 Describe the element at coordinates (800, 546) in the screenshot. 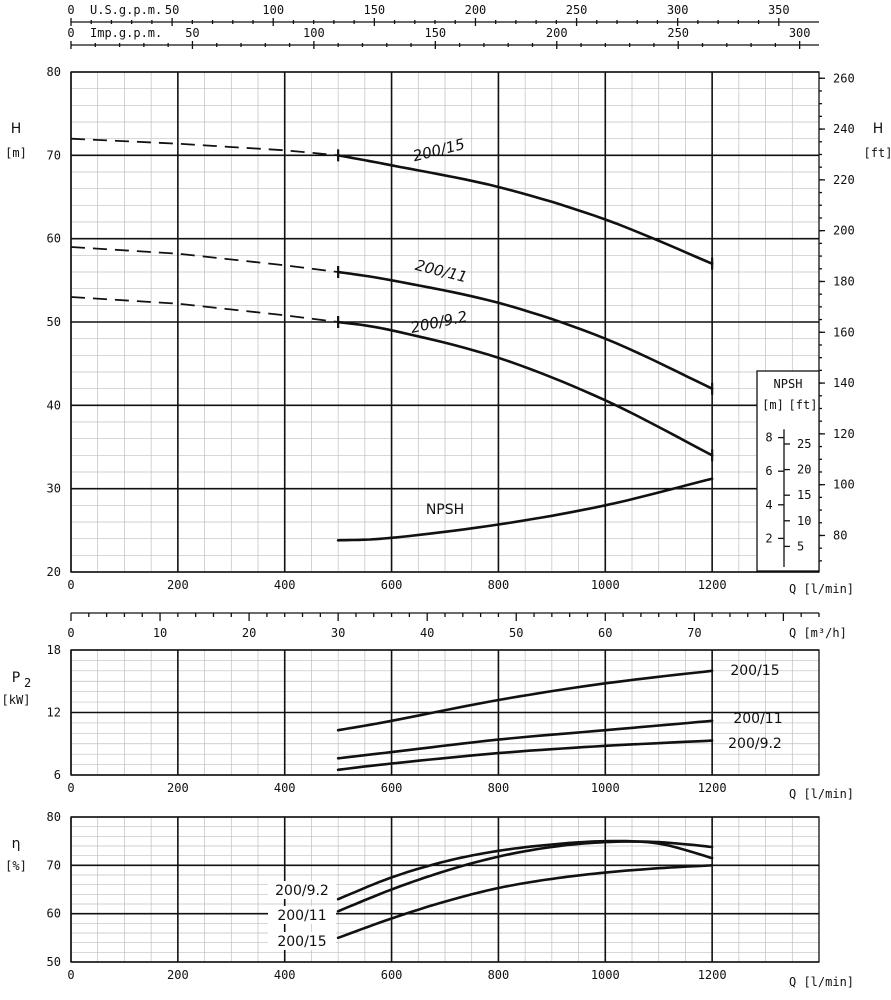

I see `npsh-ft-tick: 5` at that location.